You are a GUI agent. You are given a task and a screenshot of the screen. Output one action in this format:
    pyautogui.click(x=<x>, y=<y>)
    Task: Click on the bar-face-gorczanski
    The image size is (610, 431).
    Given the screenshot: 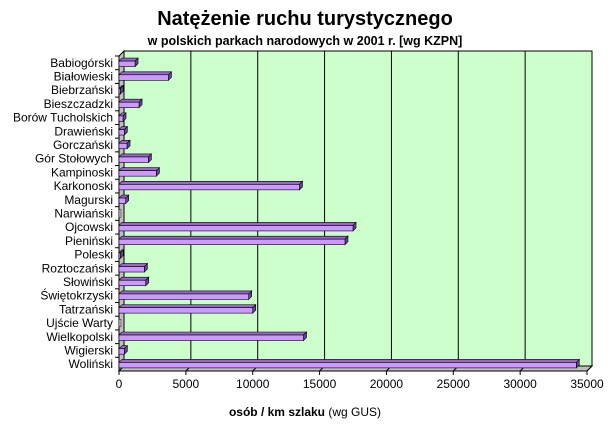 What is the action you would take?
    pyautogui.click(x=123, y=146)
    